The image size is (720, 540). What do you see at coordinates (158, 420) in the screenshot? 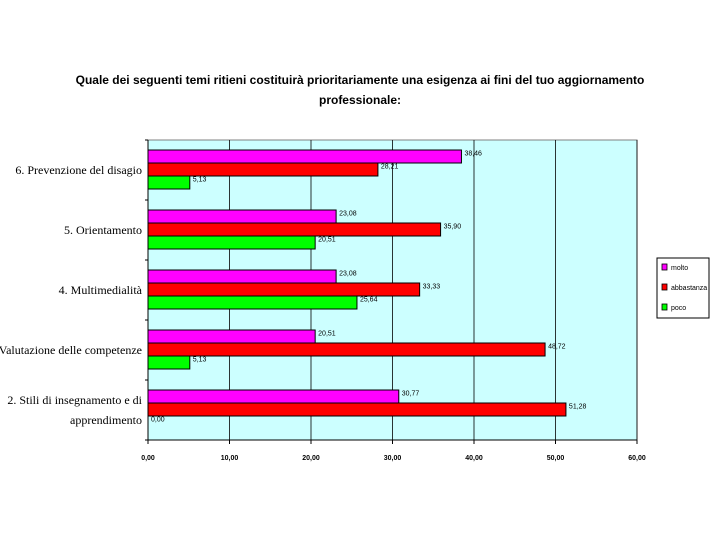
I see `data-label-poco-5: 0,00` at bounding box center [158, 420].